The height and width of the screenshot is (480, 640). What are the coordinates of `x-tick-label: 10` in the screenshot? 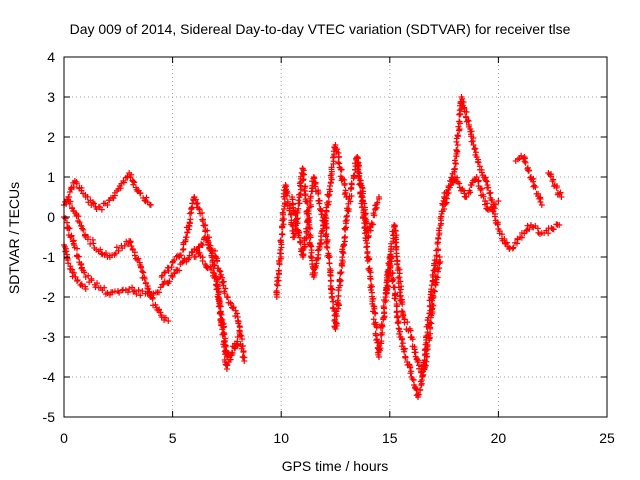 It's located at (281, 438).